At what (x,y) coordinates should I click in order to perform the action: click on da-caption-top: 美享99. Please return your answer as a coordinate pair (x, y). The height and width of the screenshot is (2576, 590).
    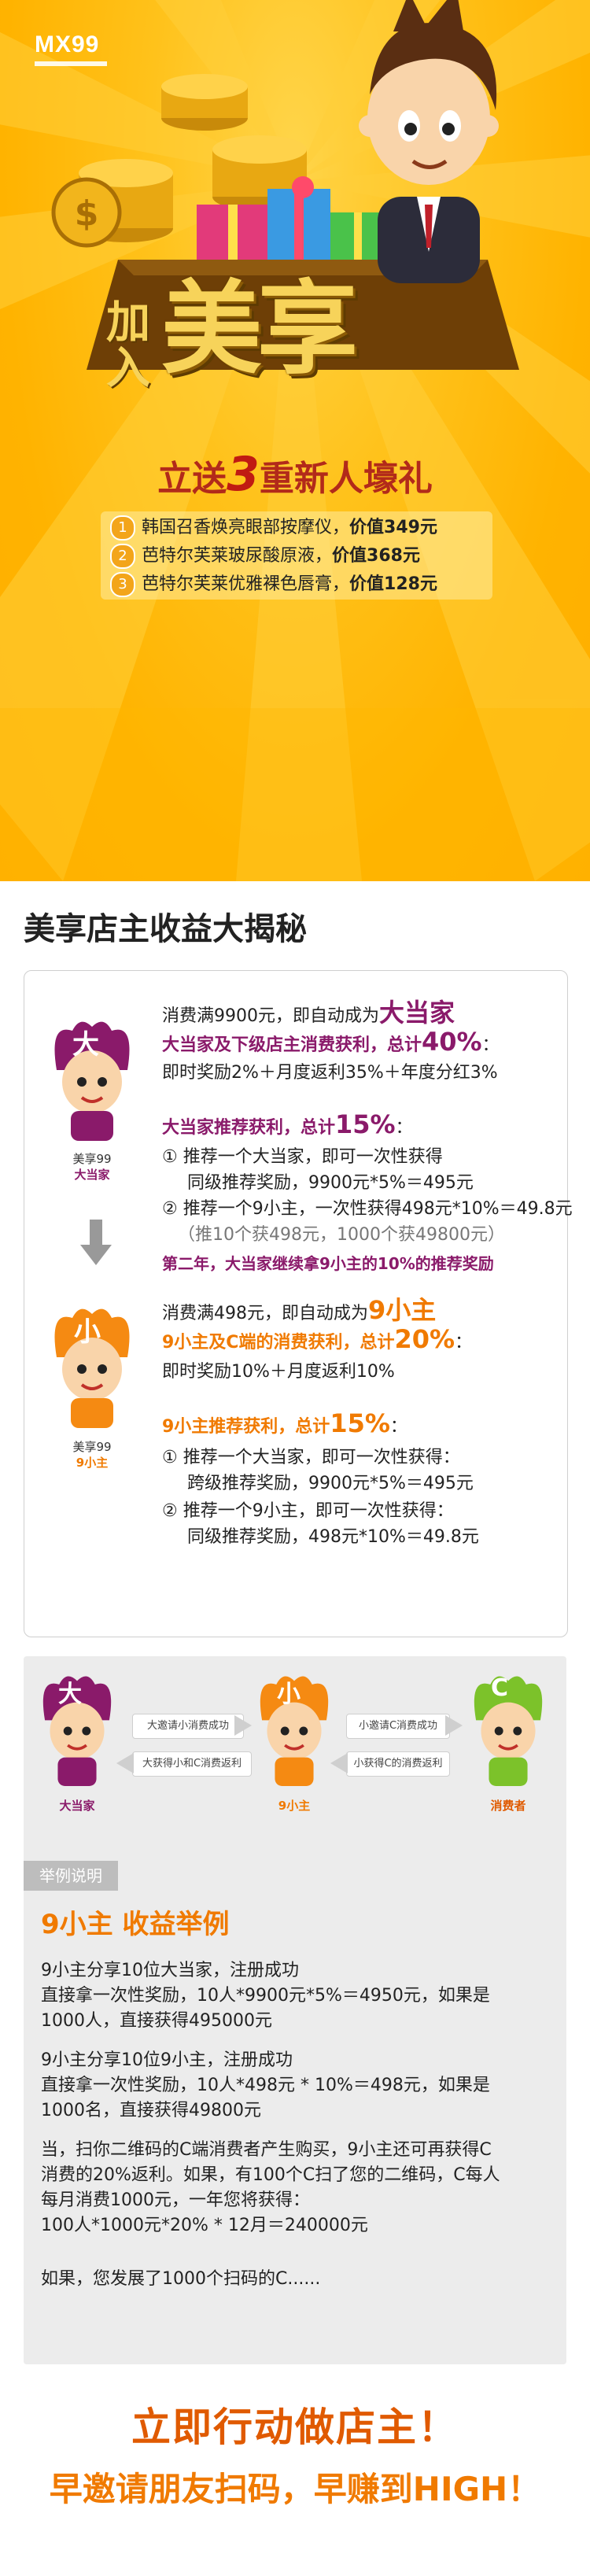
    Looking at the image, I should click on (92, 1159).